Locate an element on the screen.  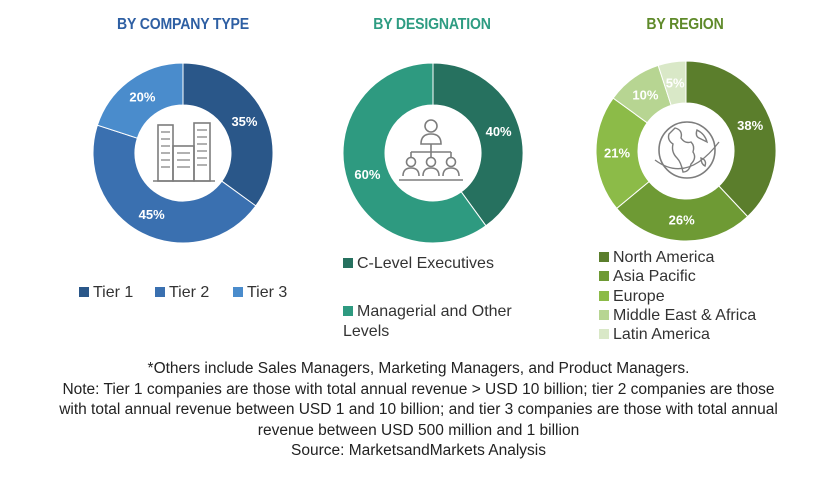
region-donut: 38% 26% 21% 10% 5% is located at coordinates (686, 151).